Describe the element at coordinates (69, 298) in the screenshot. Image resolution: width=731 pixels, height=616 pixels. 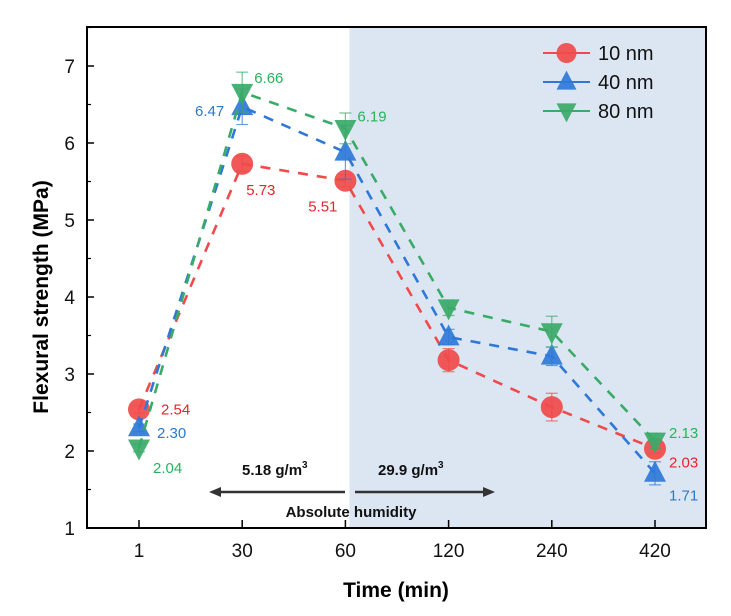
I see `y-tick-label: 4` at that location.